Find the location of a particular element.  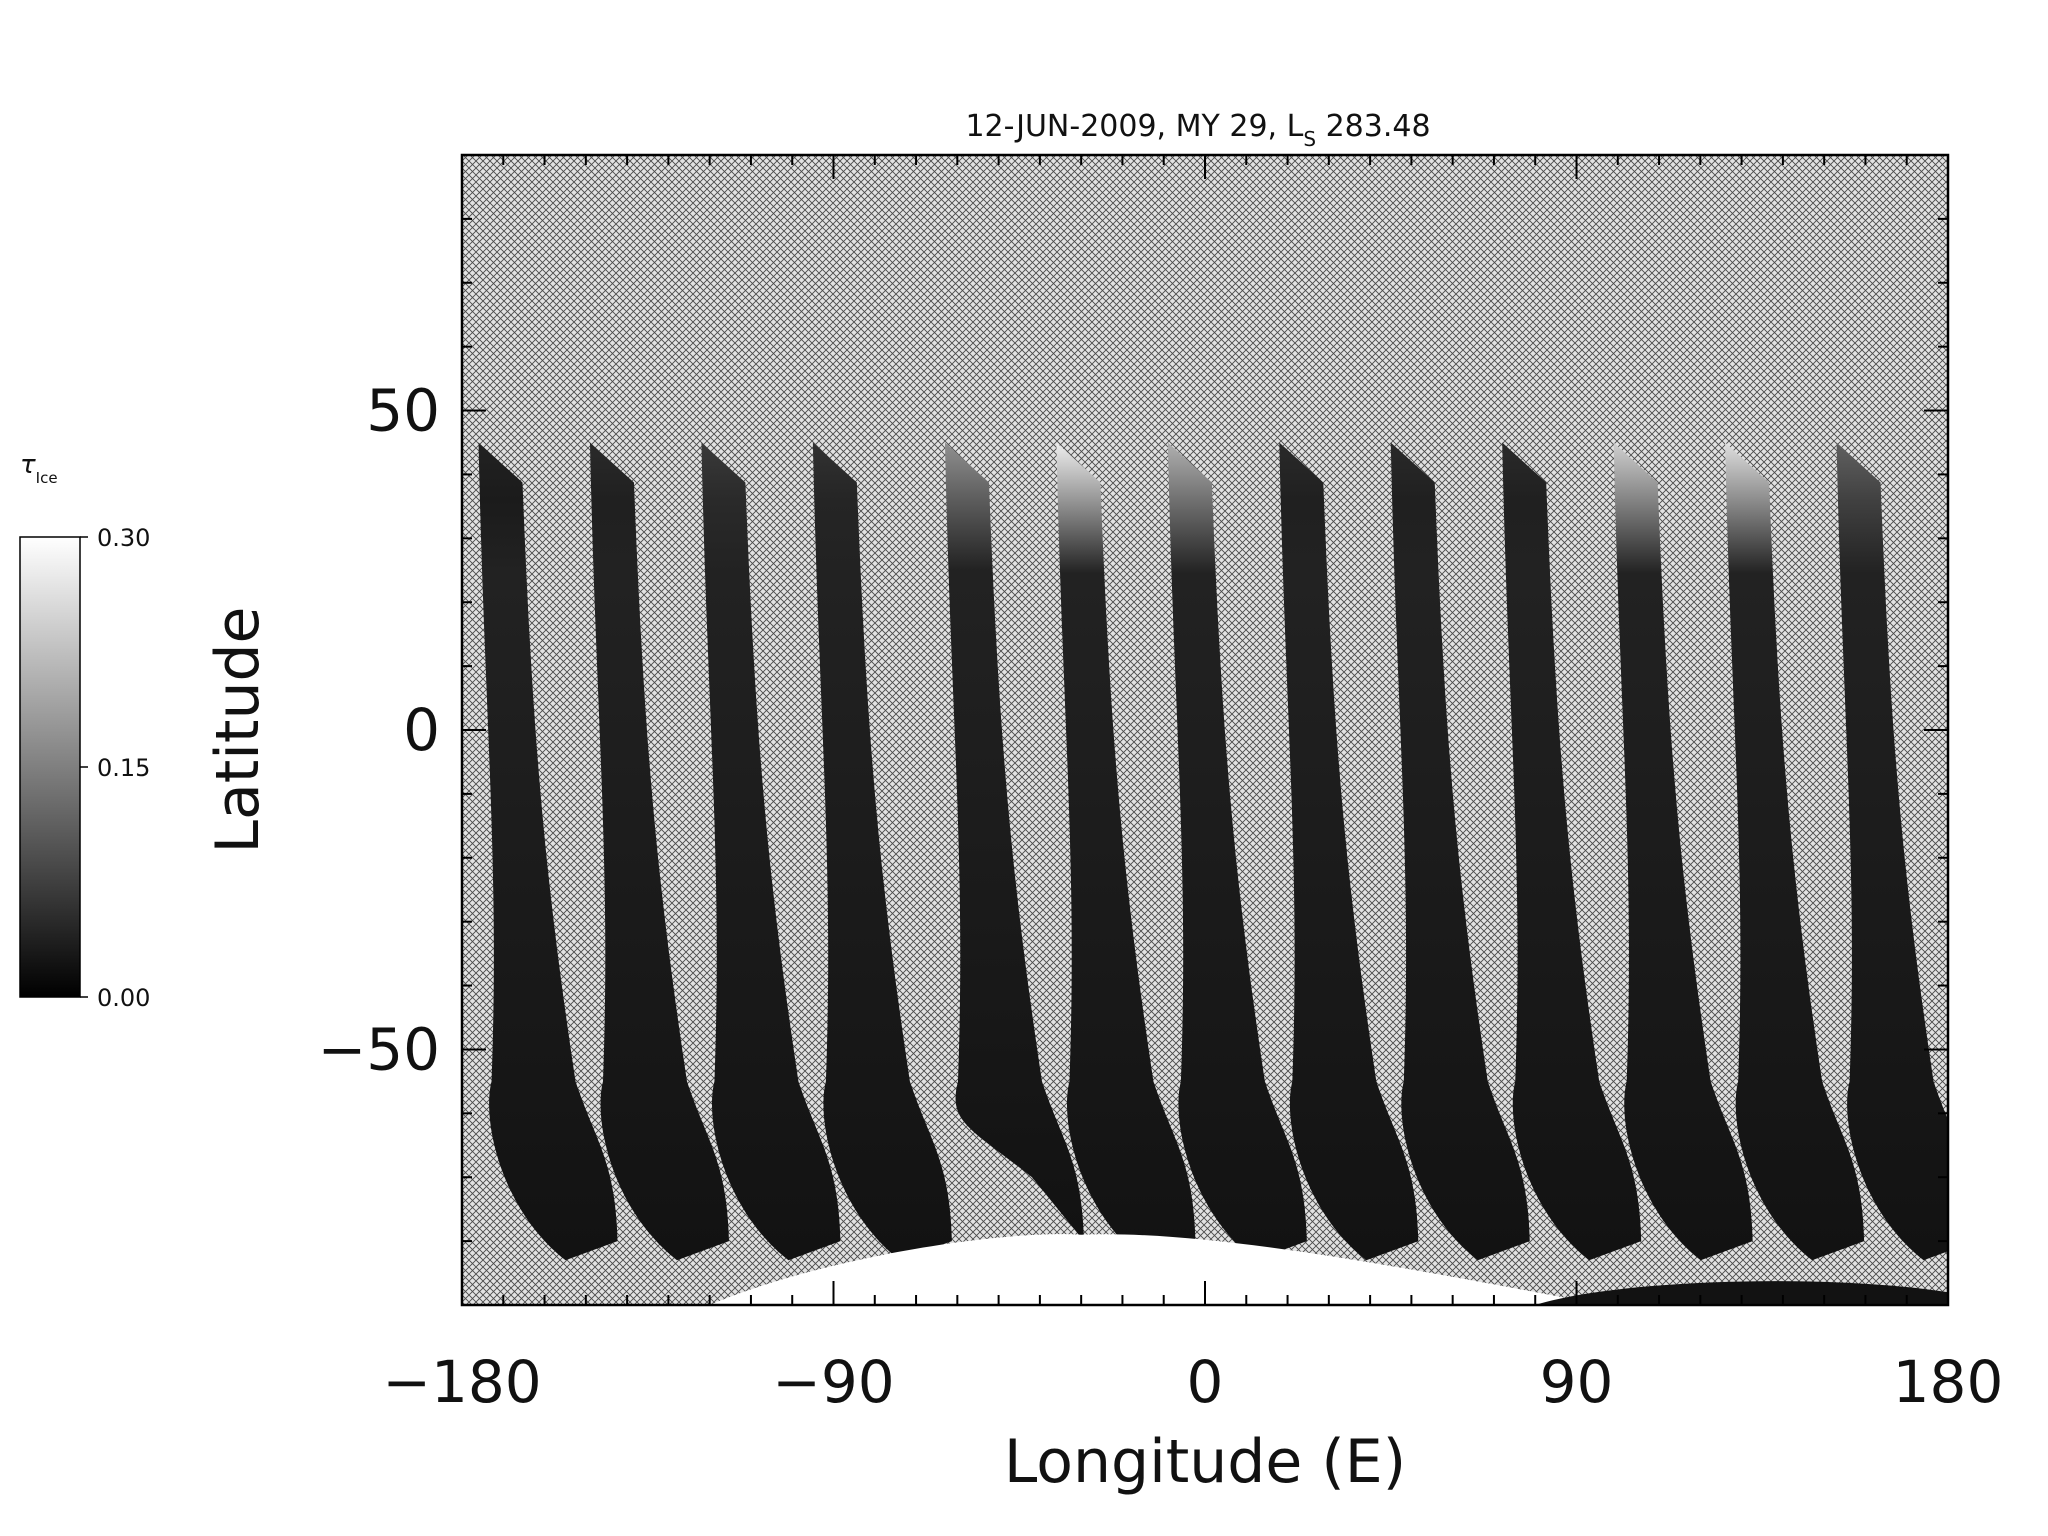

x-tick-label: 0 is located at coordinates (1205, 1382).